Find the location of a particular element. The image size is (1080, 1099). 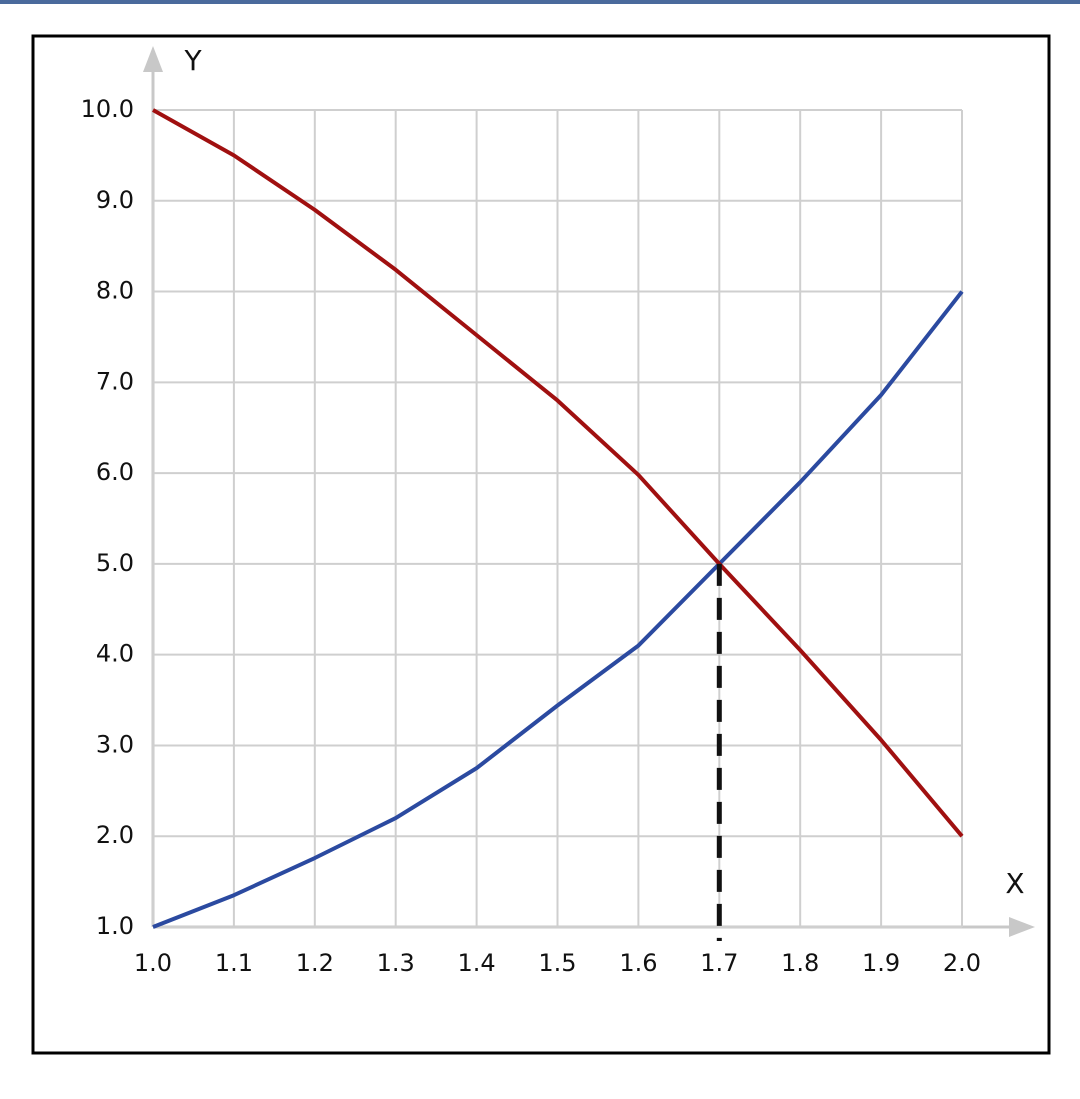

x-axis-label: X is located at coordinates (1014, 883).